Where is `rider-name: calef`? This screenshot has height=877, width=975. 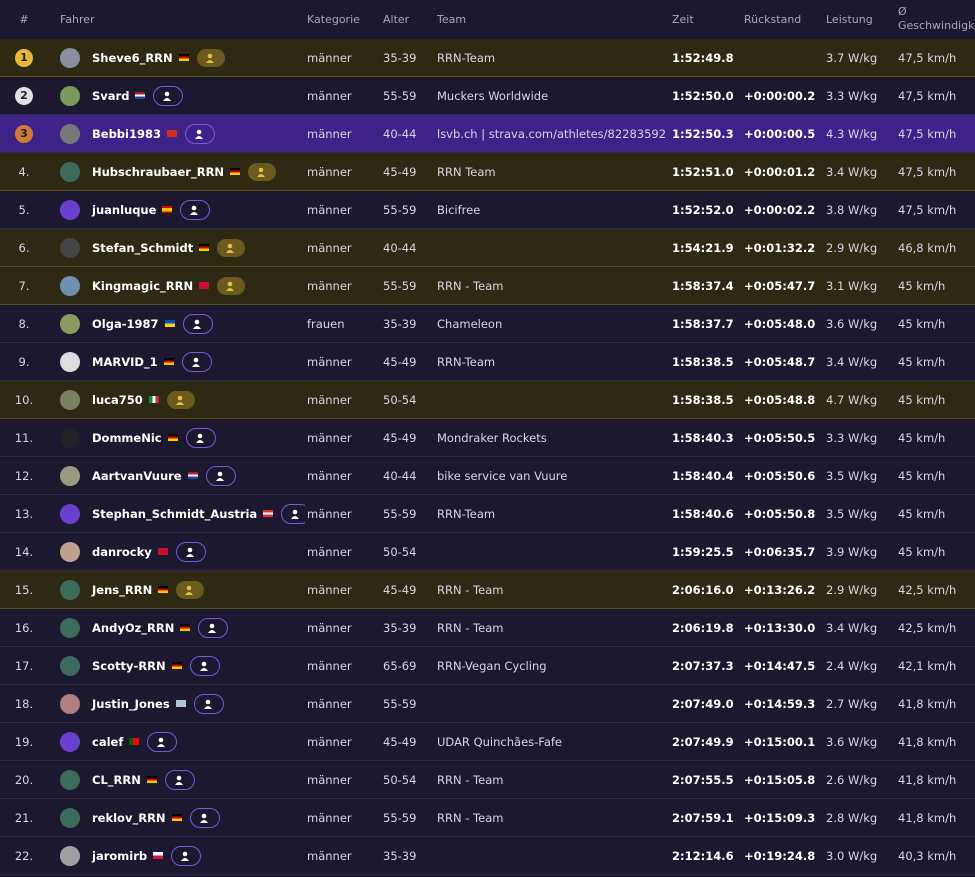
rider-name: calef is located at coordinates (108, 741).